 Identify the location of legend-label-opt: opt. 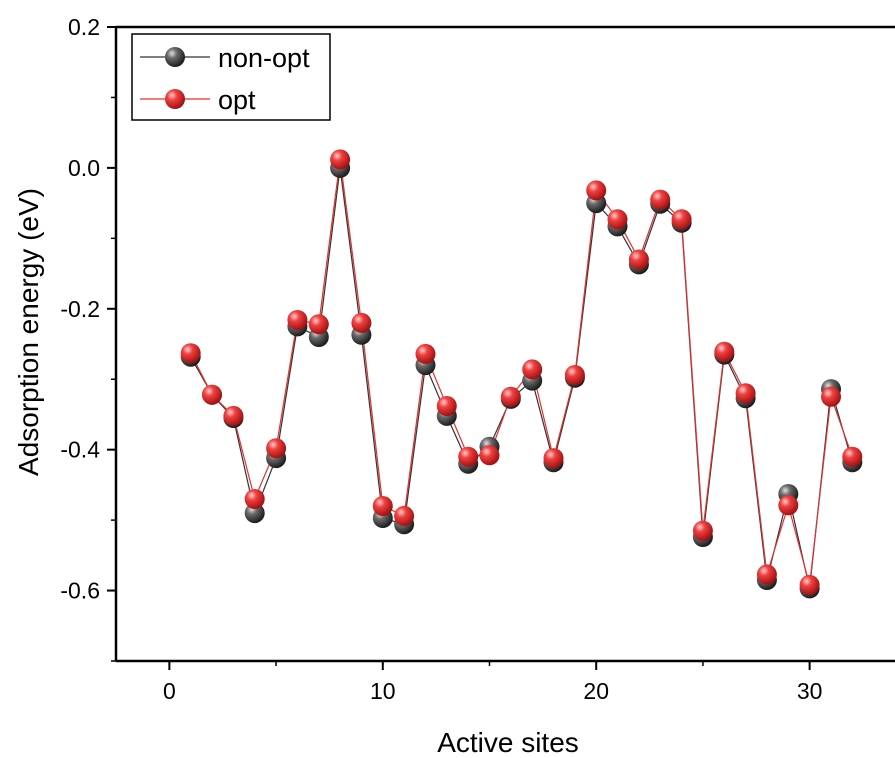
(237, 100).